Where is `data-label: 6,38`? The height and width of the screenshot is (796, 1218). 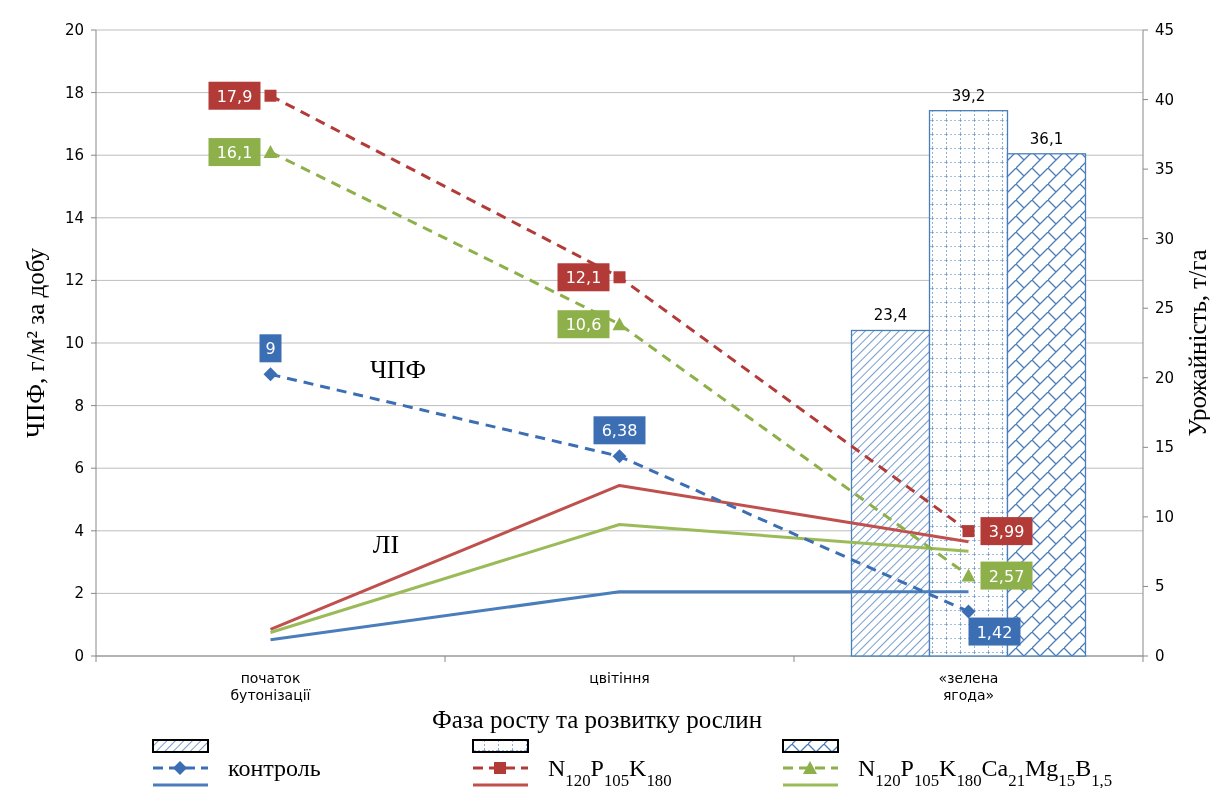 data-label: 6,38 is located at coordinates (619, 431).